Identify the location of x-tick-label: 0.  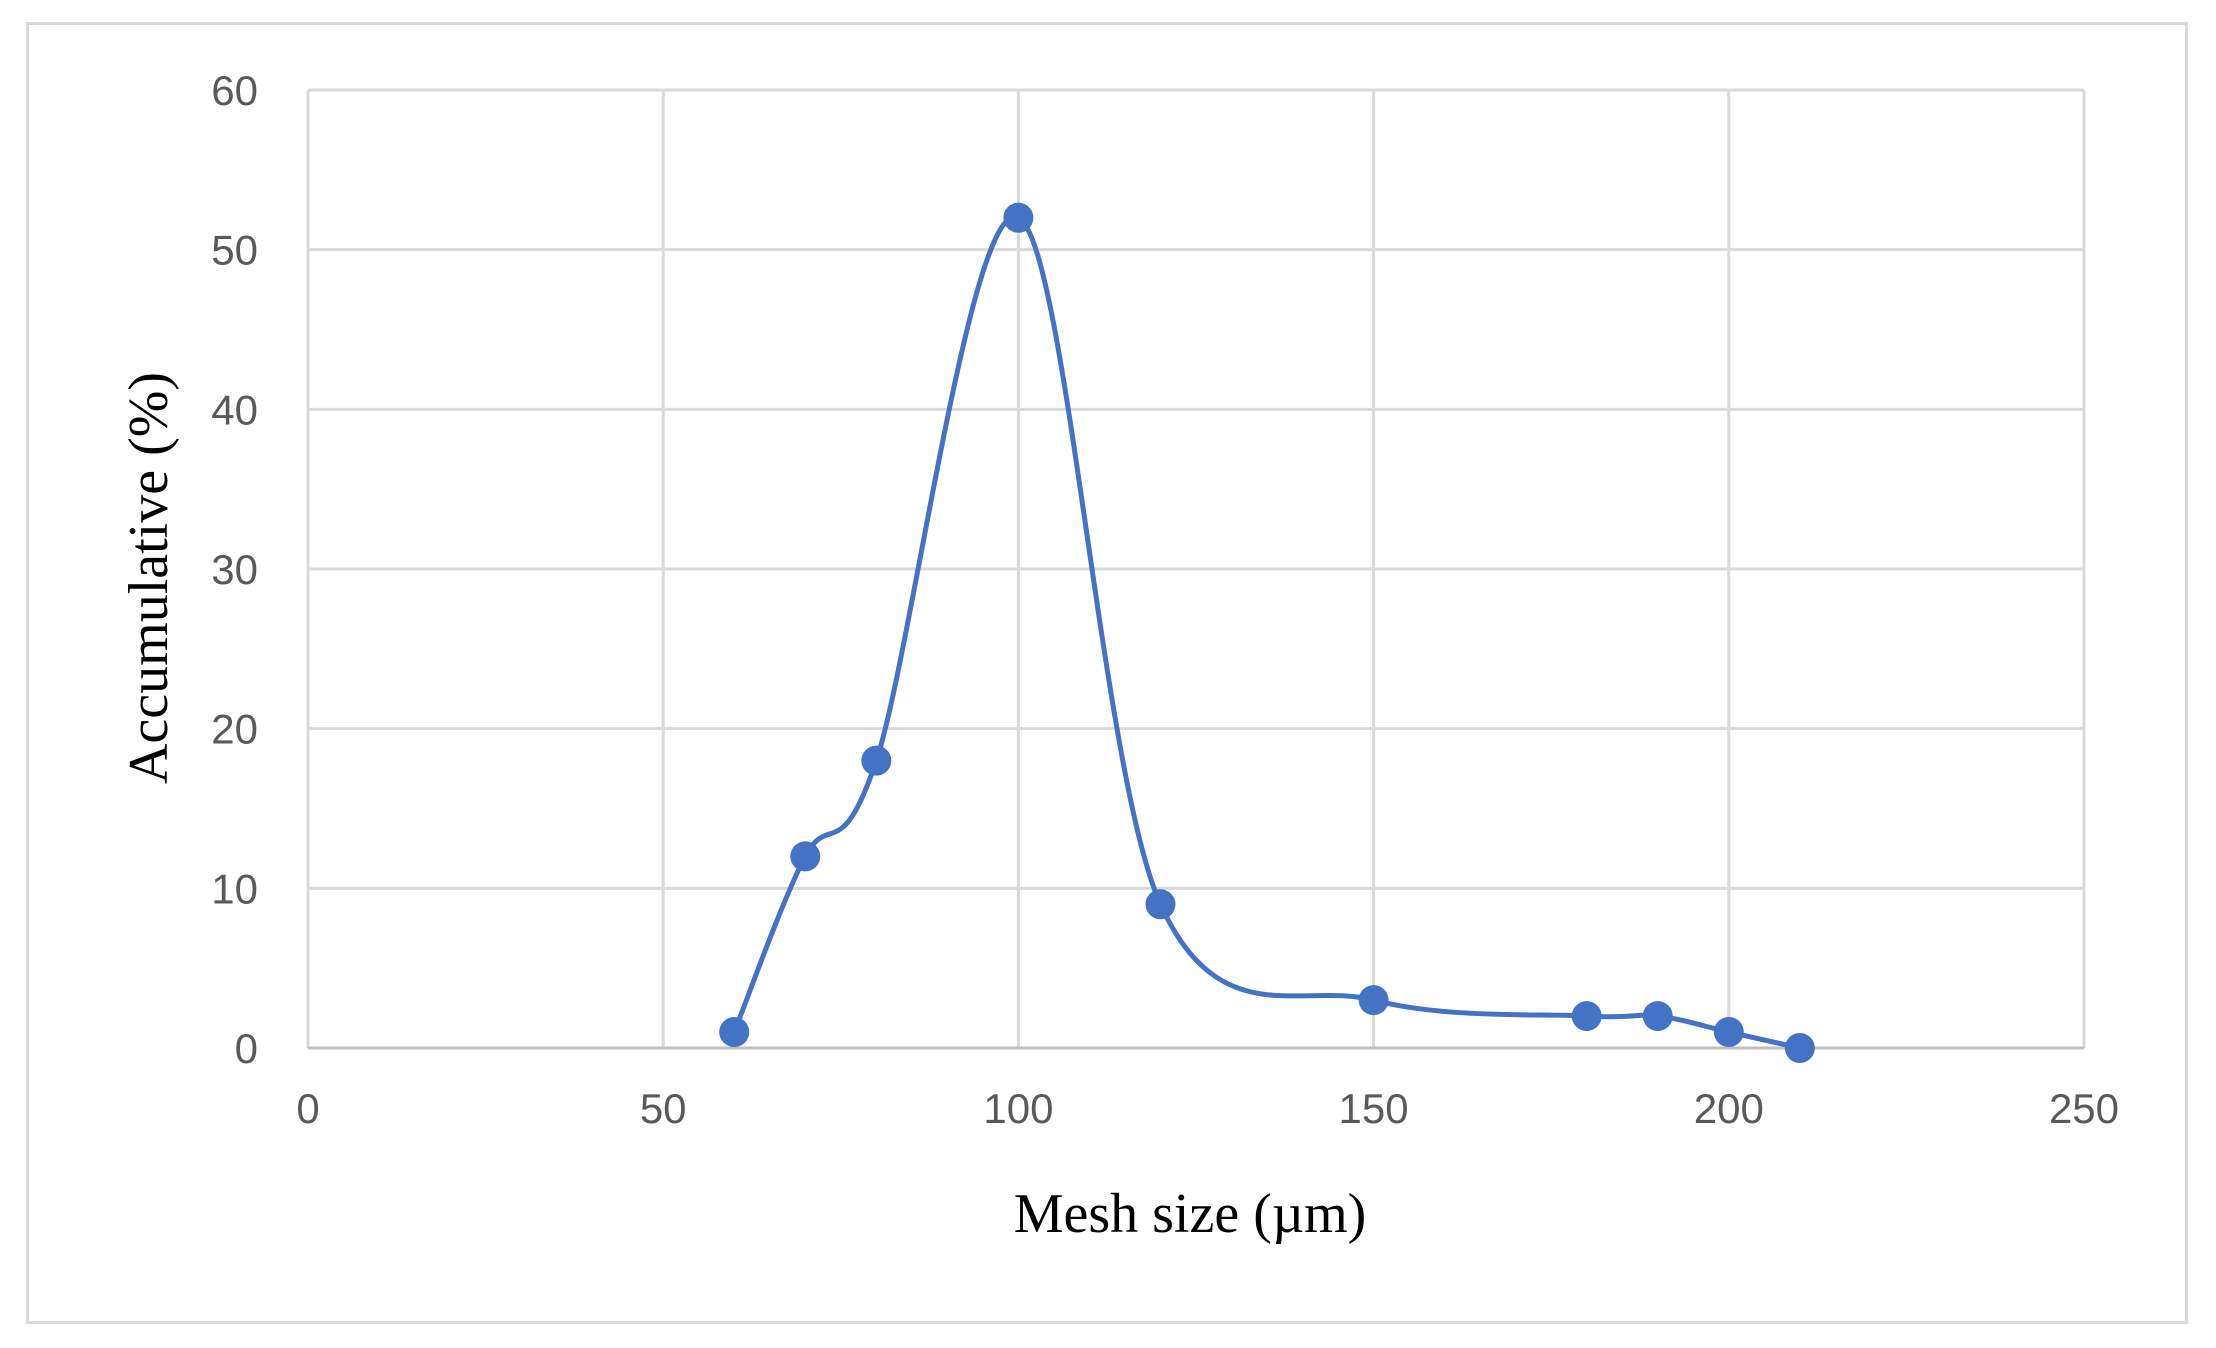
(307, 1108).